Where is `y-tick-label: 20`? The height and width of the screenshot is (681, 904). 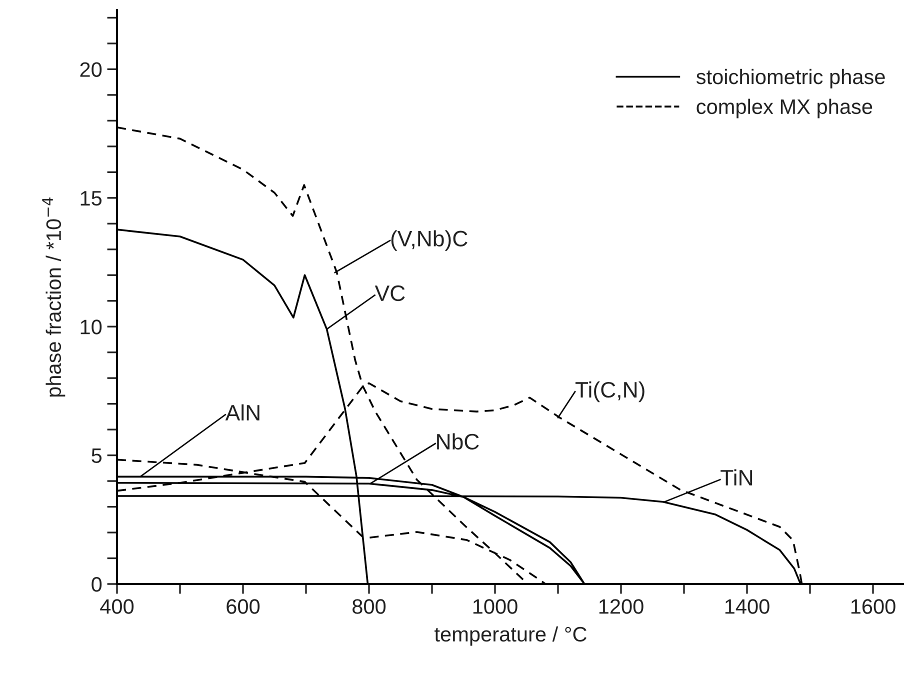
y-tick-label: 20 is located at coordinates (91, 69).